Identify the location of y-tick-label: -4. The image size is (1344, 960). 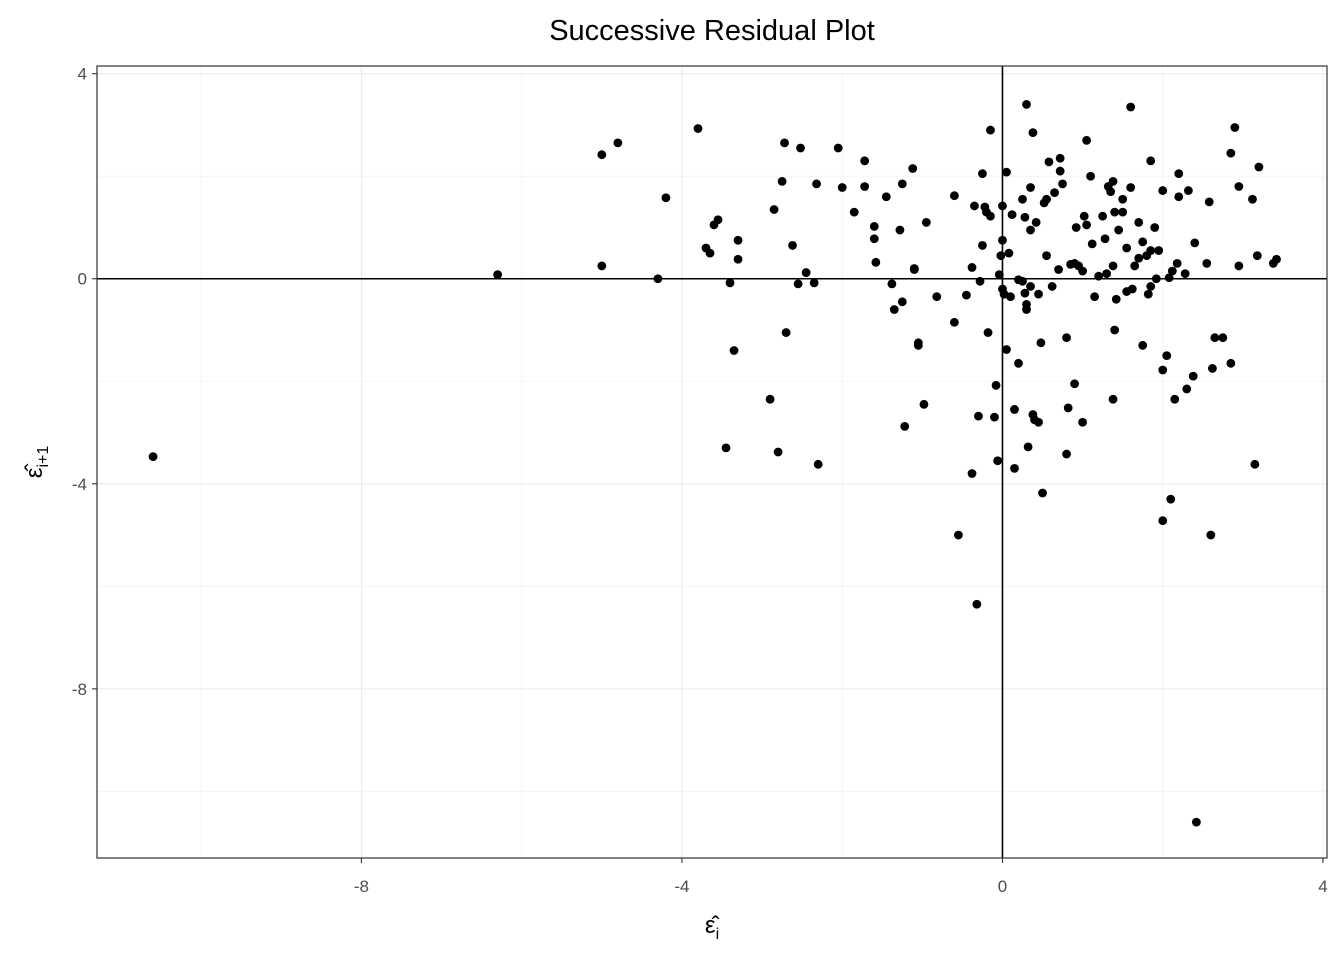
(79, 484).